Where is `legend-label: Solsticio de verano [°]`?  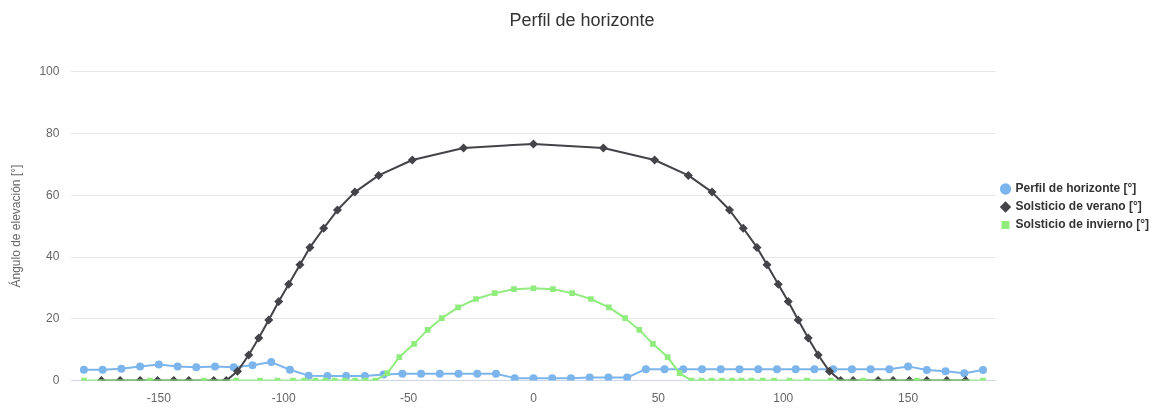
legend-label: Solsticio de verano [°] is located at coordinates (1078, 206).